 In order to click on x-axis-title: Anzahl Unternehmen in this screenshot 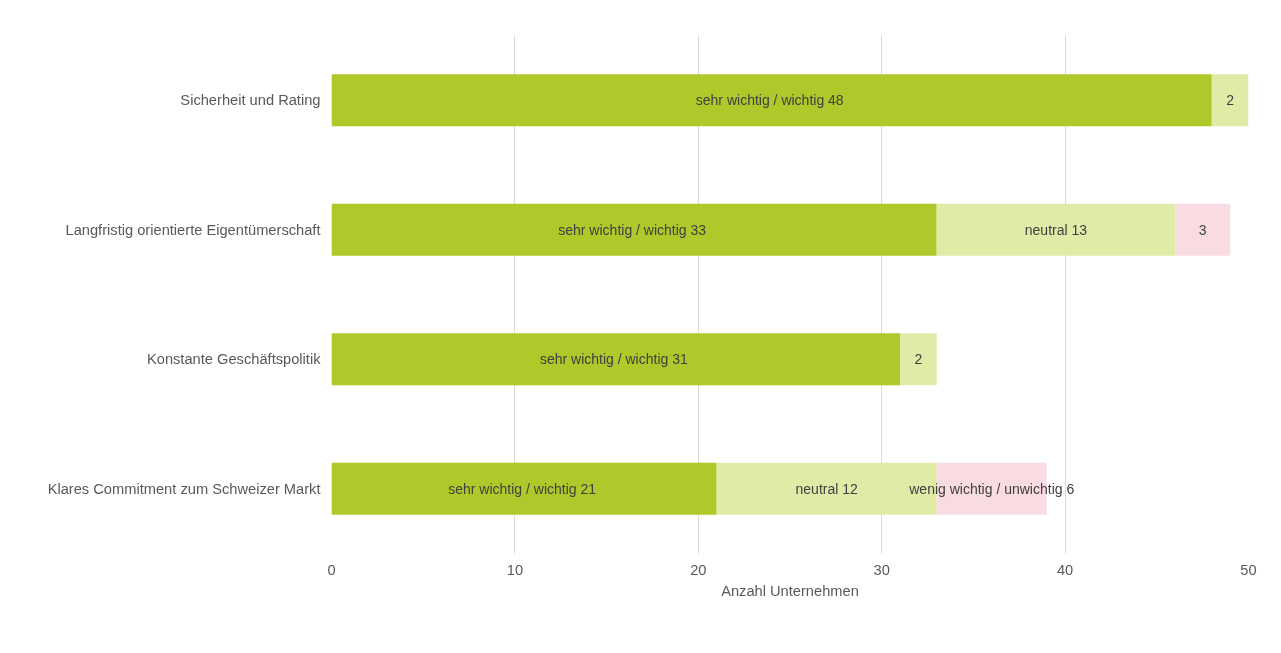, I will do `click(790, 590)`.